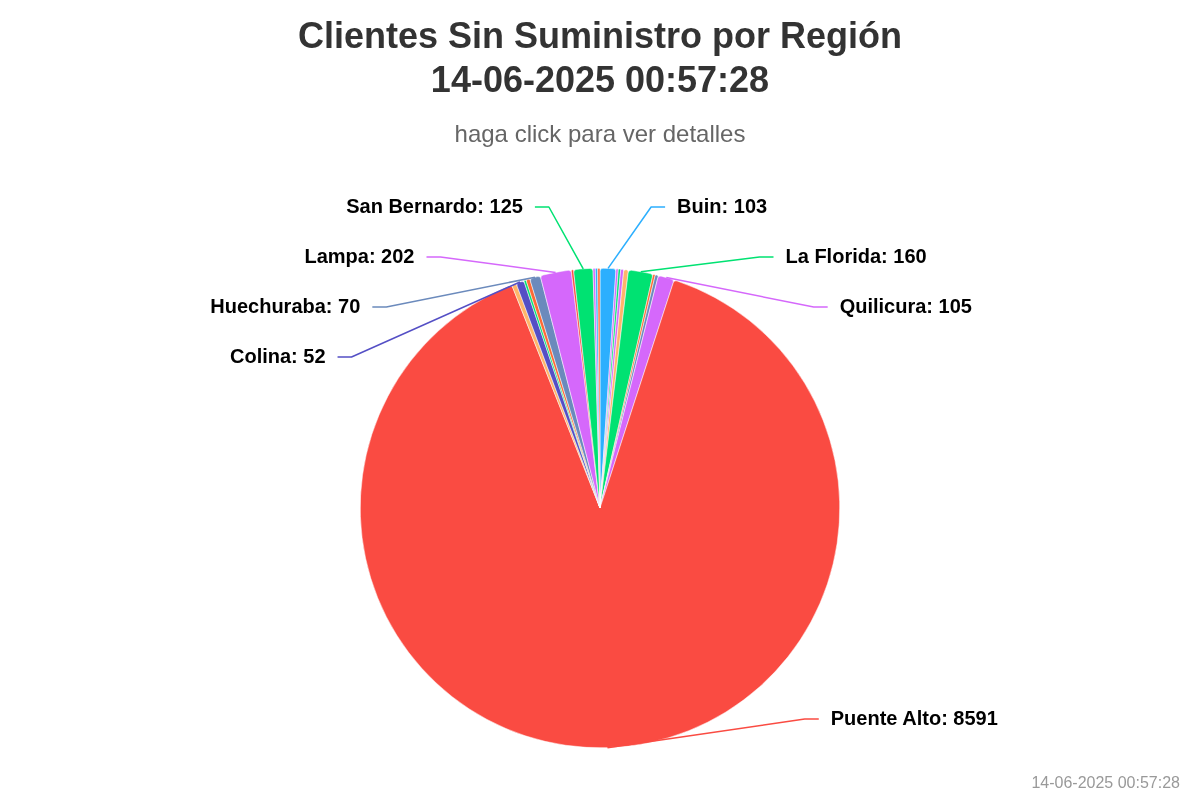  Describe the element at coordinates (856, 255) in the screenshot. I see `slice-label: La Florida: 160` at that location.